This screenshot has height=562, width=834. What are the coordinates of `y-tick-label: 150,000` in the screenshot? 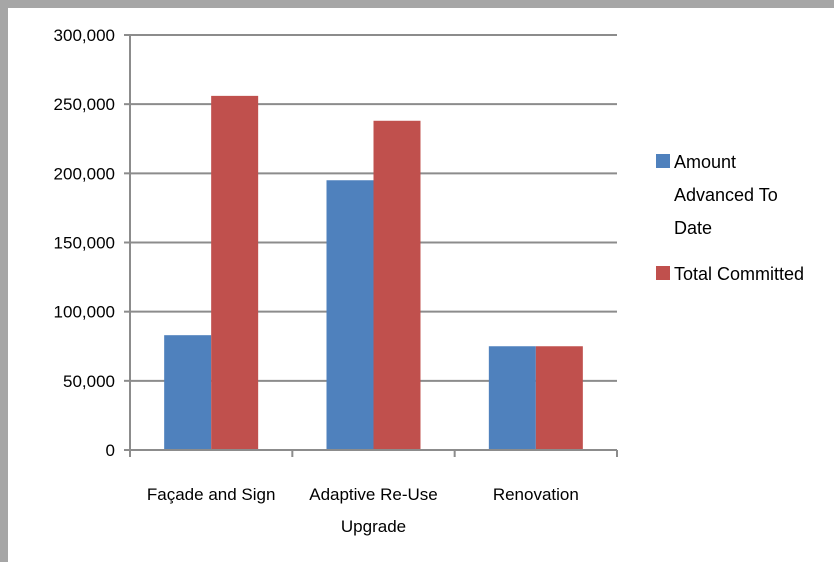 It's located at (84, 243).